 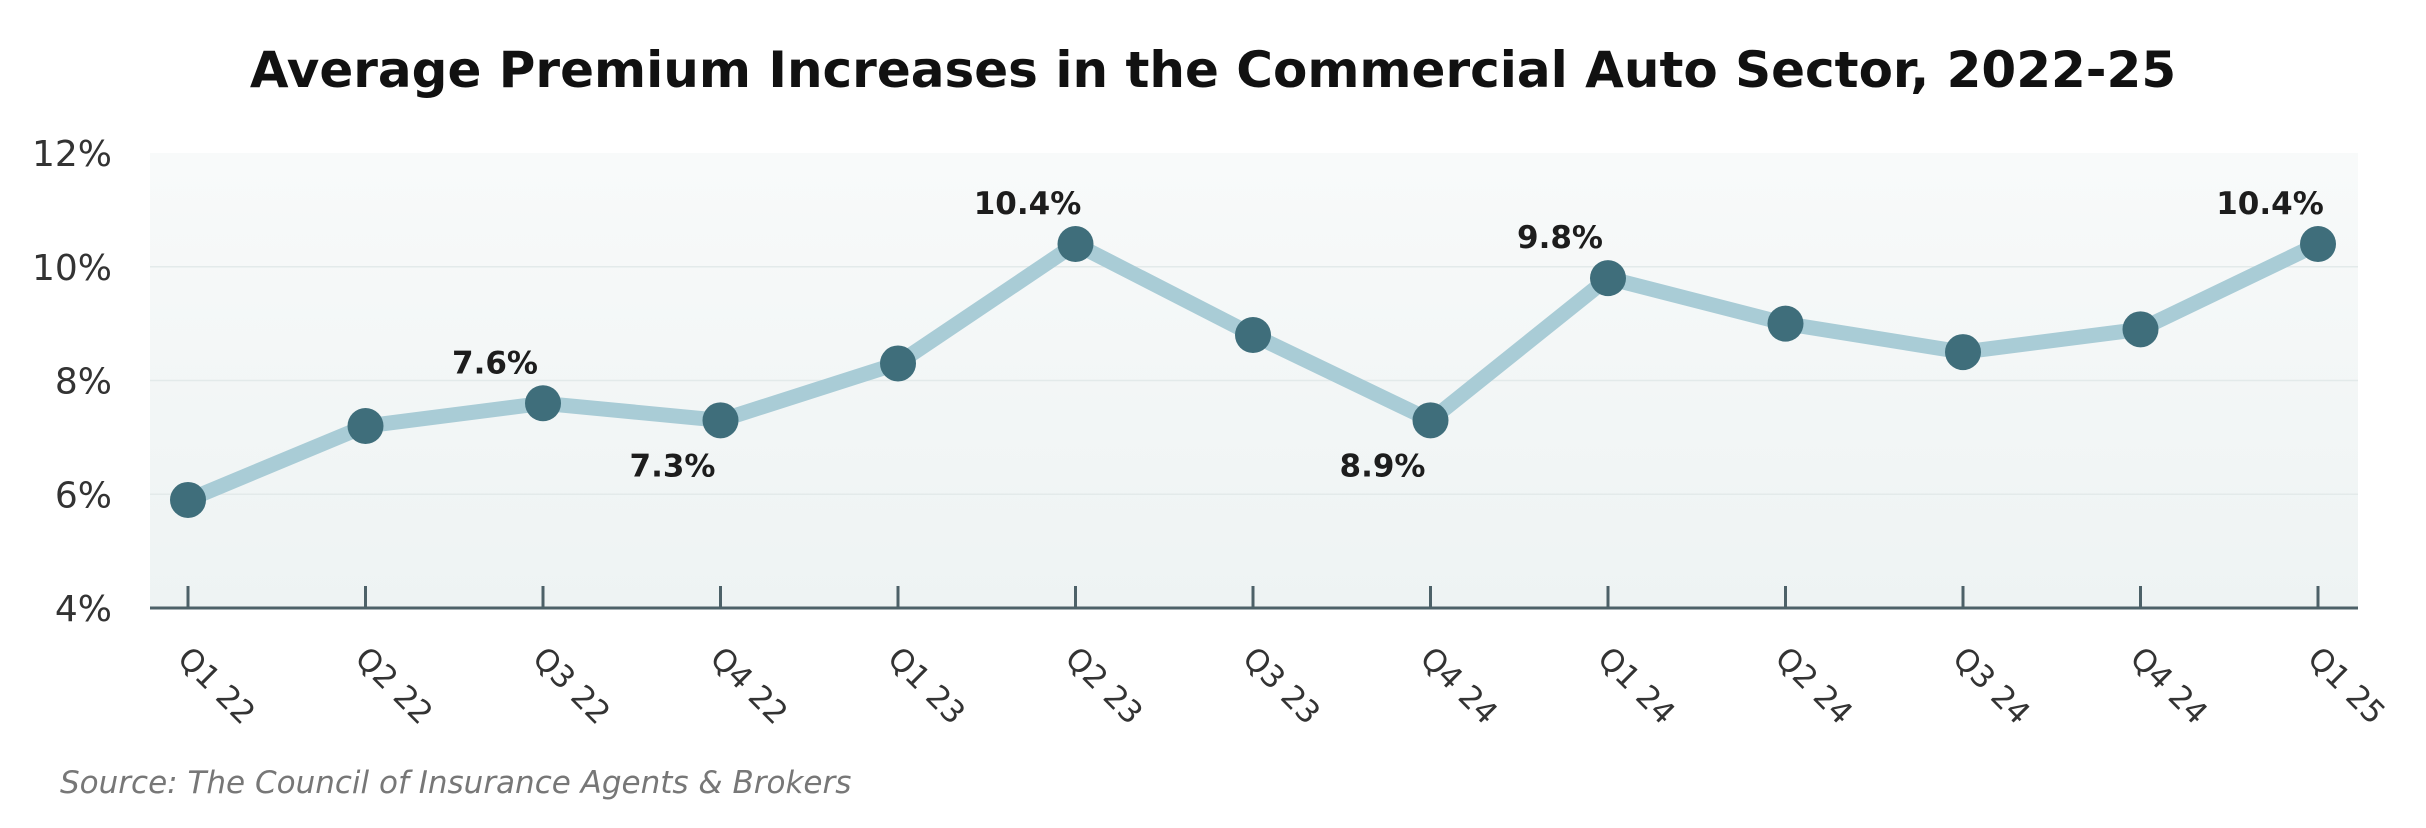 I want to click on data-label: 7.6%, so click(x=495, y=363).